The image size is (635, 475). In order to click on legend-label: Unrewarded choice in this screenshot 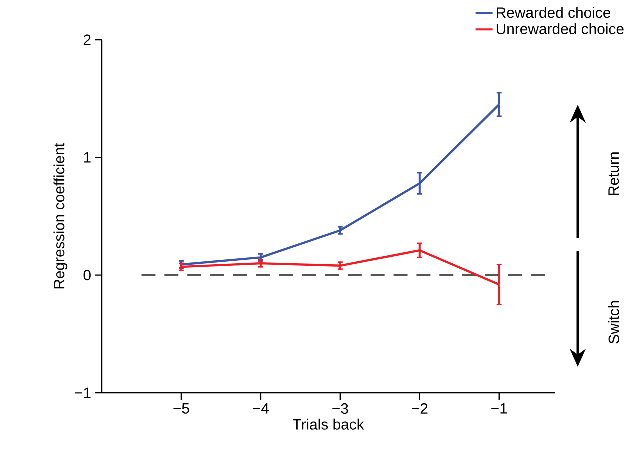, I will do `click(560, 28)`.